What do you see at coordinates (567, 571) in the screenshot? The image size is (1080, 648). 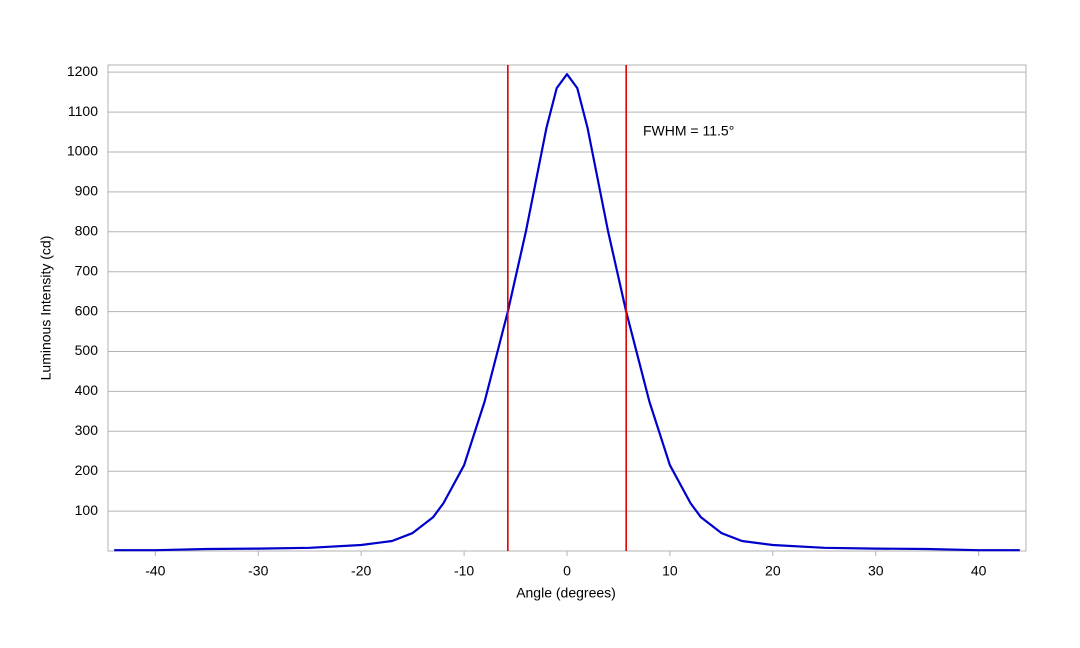 I see `x-tick-label: 0` at bounding box center [567, 571].